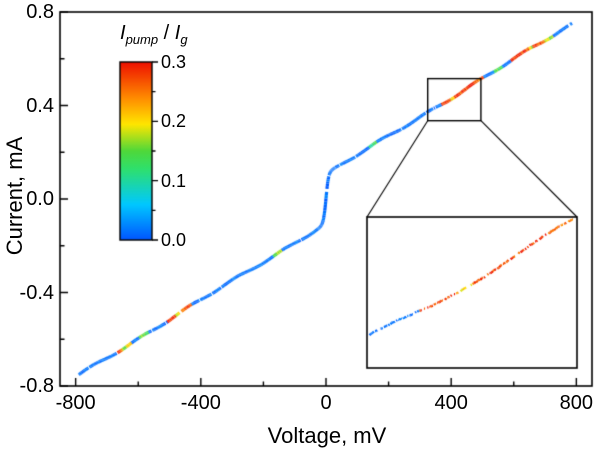 The image size is (614, 459). Describe the element at coordinates (184, 39) in the screenshot. I see `colorbar-title-g-subscript: g` at that location.